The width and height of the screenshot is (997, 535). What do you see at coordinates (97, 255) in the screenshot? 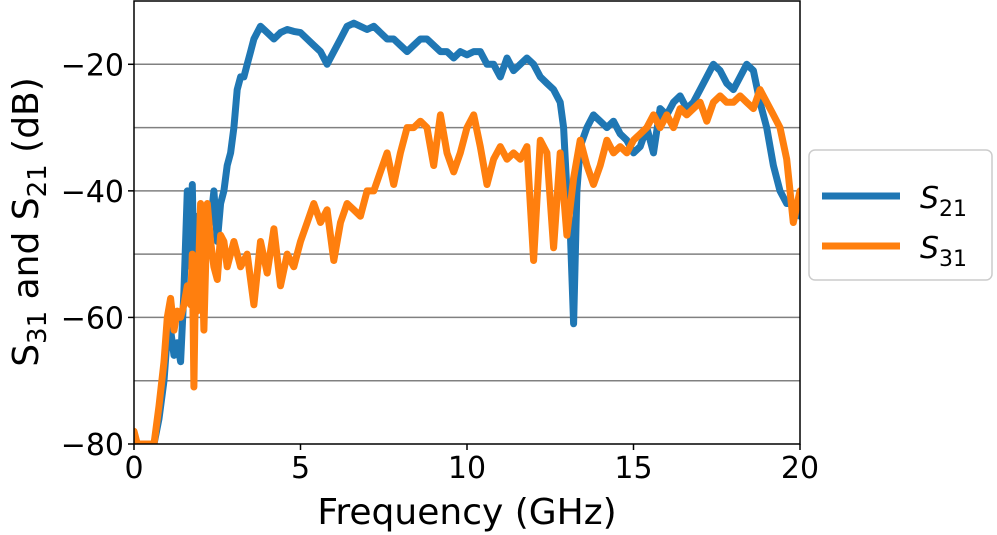
I see `y-axis-ticks: −80 −60 −40 −20` at bounding box center [97, 255].